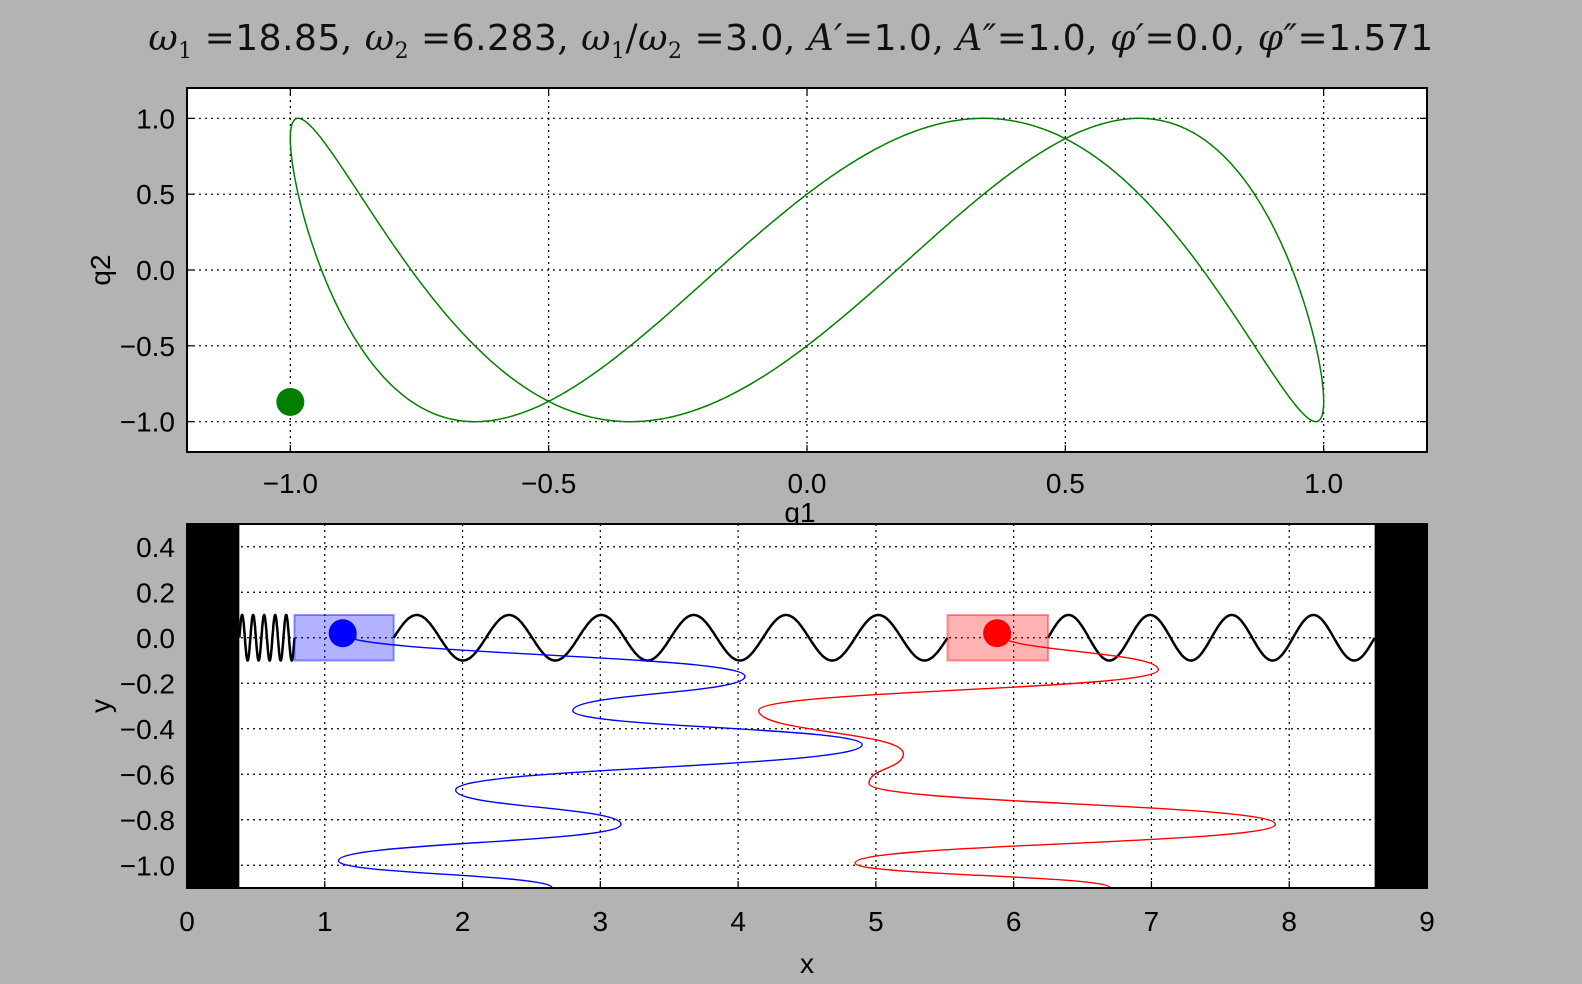 This screenshot has width=1582, height=984. I want to click on x-tick-label: 5, so click(876, 921).